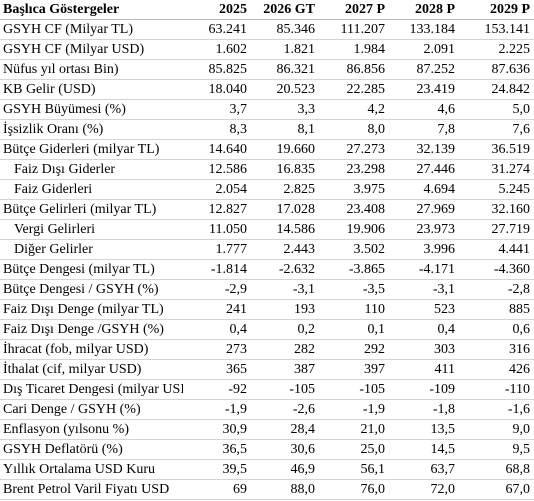  What do you see at coordinates (424, 10) in the screenshot?
I see `header-cell: 2028 P` at bounding box center [424, 10].